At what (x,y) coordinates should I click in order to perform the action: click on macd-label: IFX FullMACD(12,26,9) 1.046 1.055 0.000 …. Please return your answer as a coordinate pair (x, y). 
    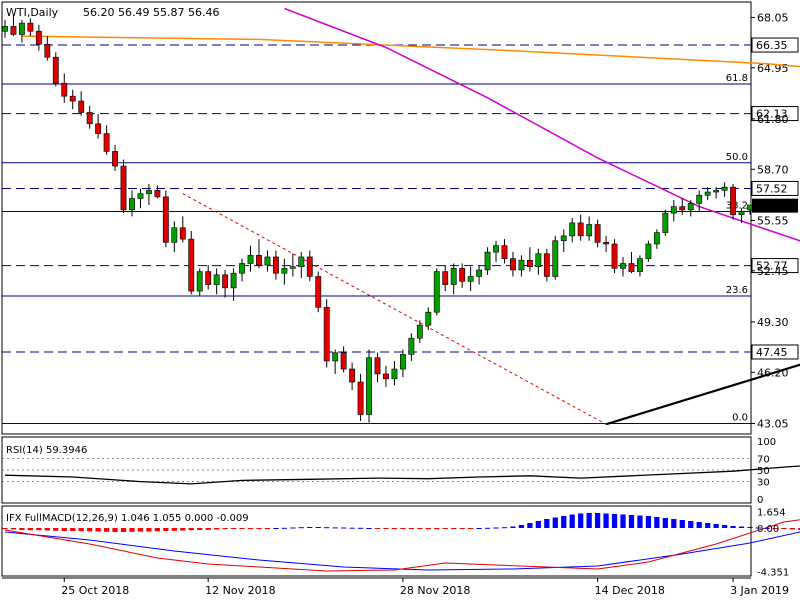
    Looking at the image, I should click on (127, 518).